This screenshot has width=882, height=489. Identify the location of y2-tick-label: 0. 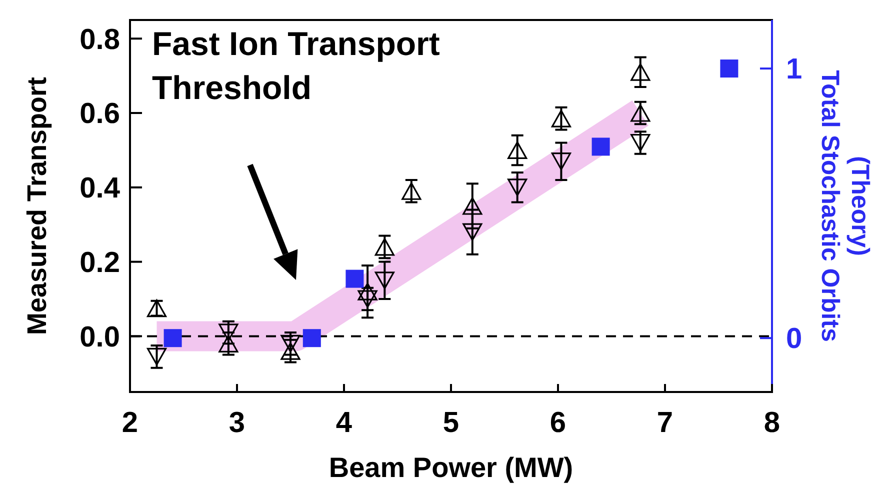
(794, 339).